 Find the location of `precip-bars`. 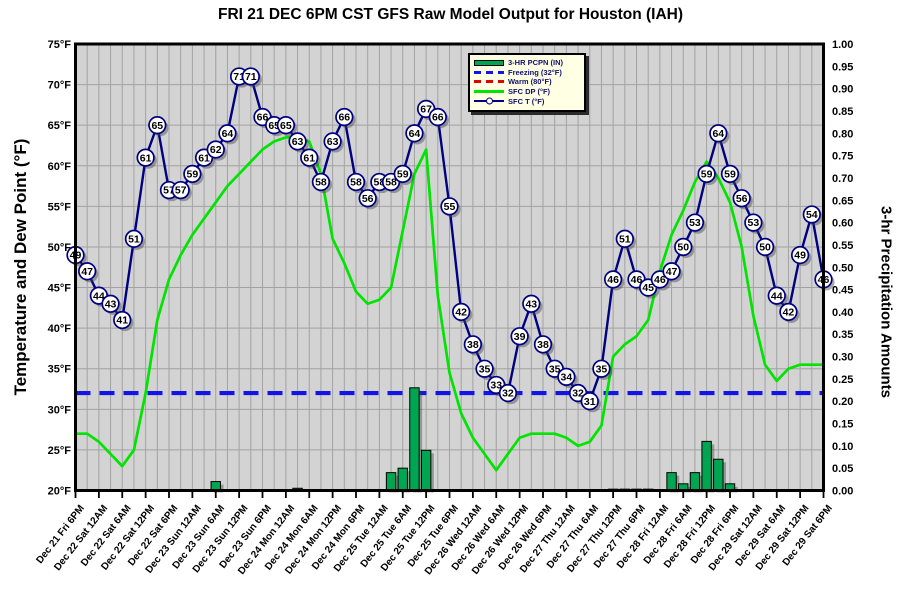

precip-bars is located at coordinates (474, 440).